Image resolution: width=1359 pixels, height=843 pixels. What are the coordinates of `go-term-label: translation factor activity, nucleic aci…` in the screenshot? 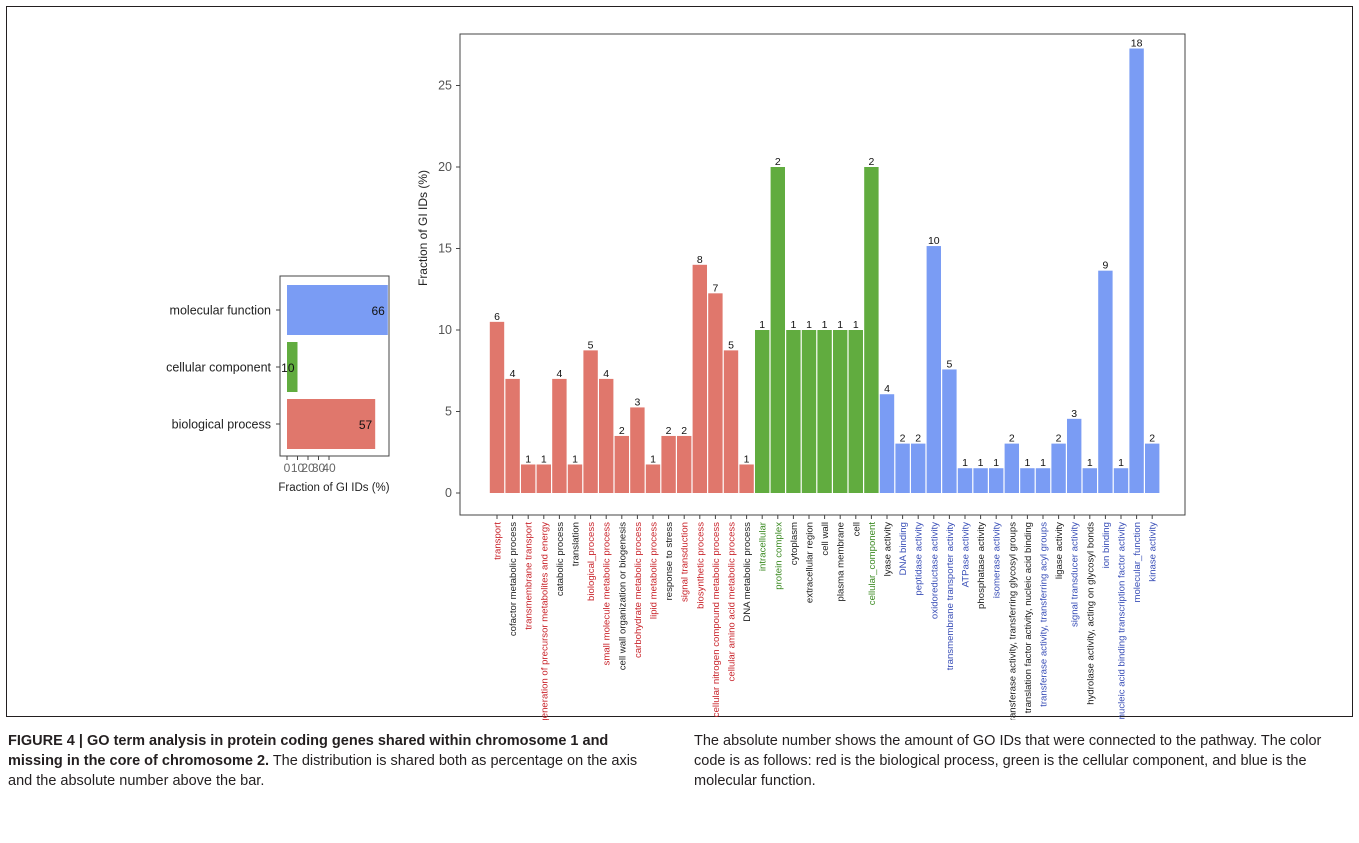 It's located at (1028, 617).